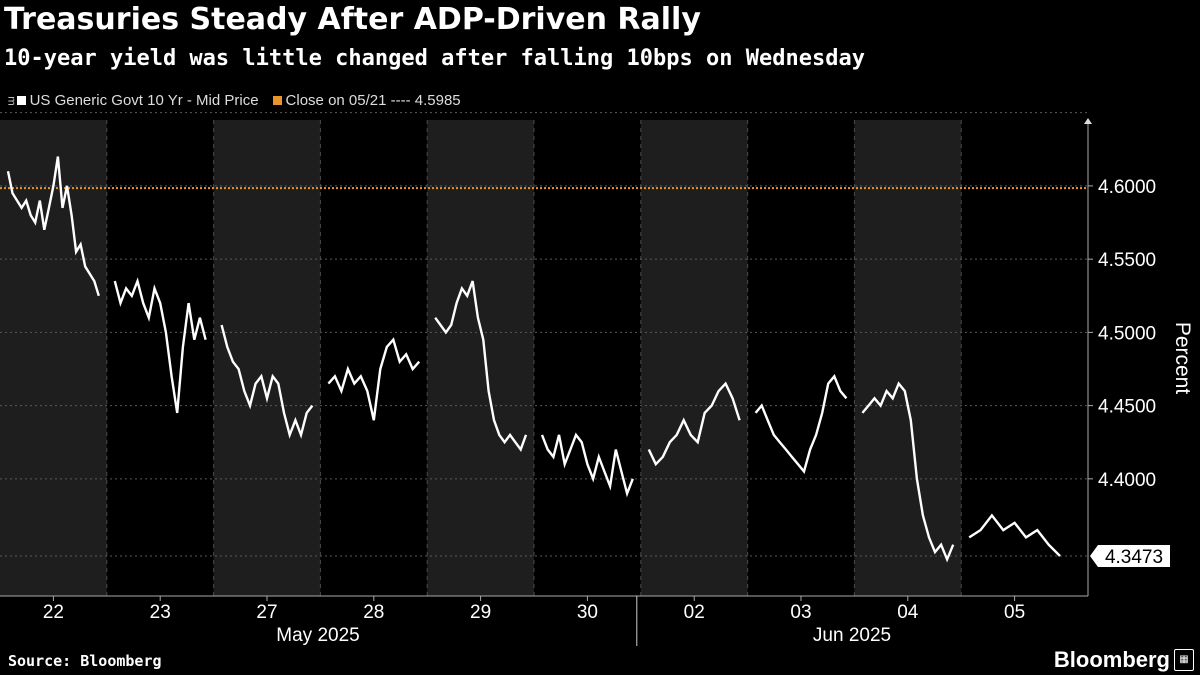 This screenshot has height=675, width=1200. I want to click on x-tick-label: 03, so click(800, 612).